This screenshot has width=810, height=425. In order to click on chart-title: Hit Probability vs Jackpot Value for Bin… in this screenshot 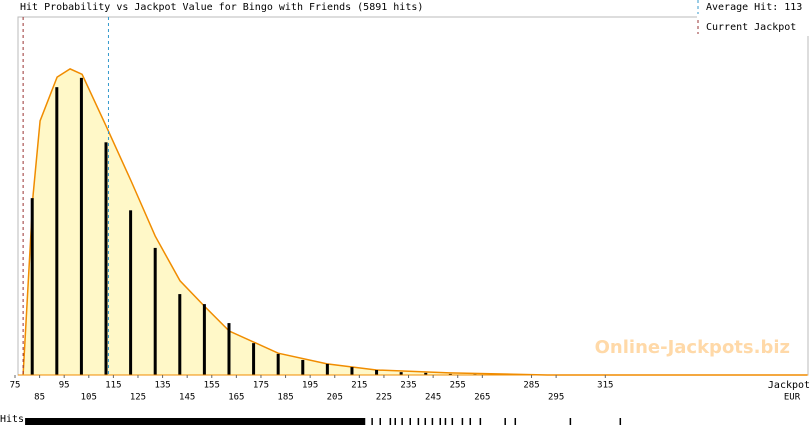, I will do `click(221, 7)`.